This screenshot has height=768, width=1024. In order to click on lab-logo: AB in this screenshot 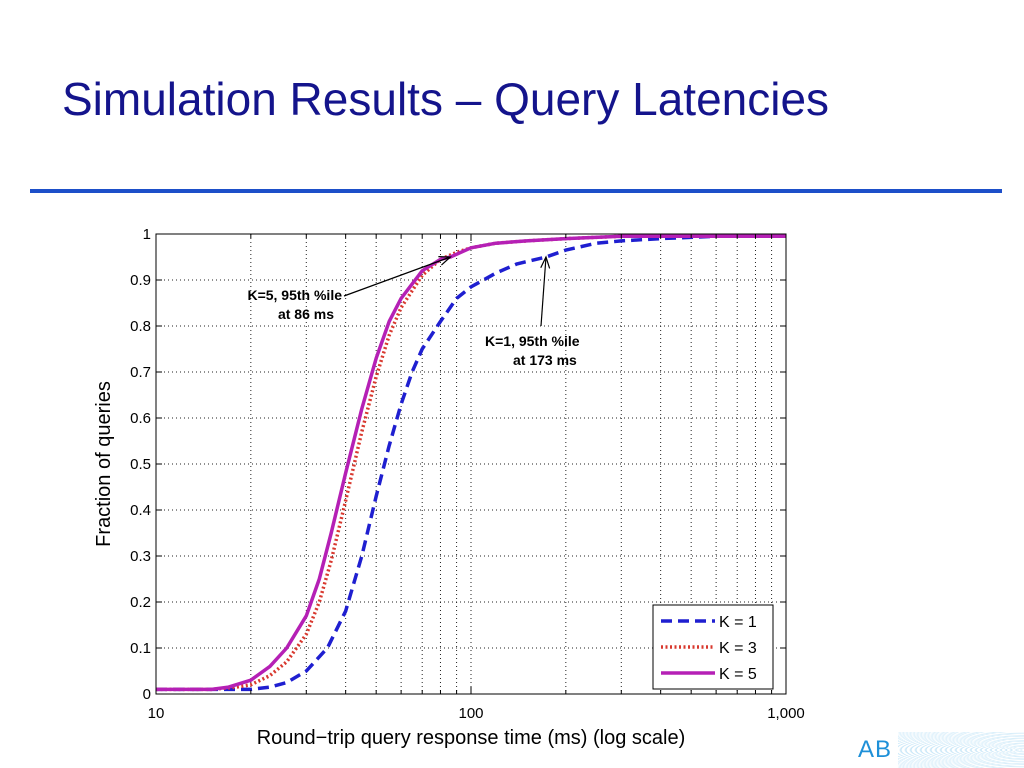, I will do `click(941, 750)`.